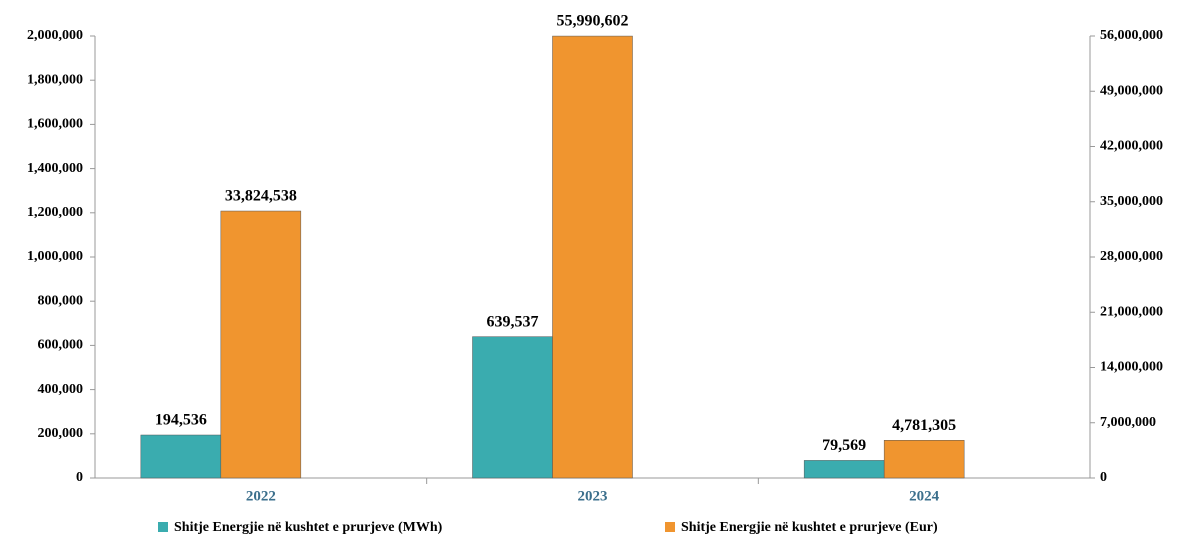 The width and height of the screenshot is (1182, 542). I want to click on y-tick-label: 1,400,000, so click(55, 168).